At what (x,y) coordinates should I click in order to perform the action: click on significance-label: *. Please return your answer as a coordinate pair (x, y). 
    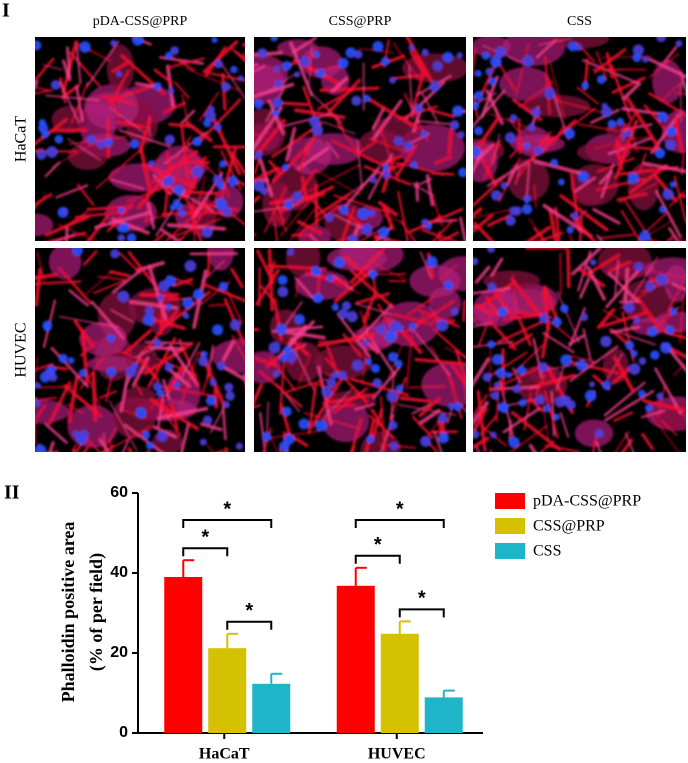
    Looking at the image, I should click on (205, 537).